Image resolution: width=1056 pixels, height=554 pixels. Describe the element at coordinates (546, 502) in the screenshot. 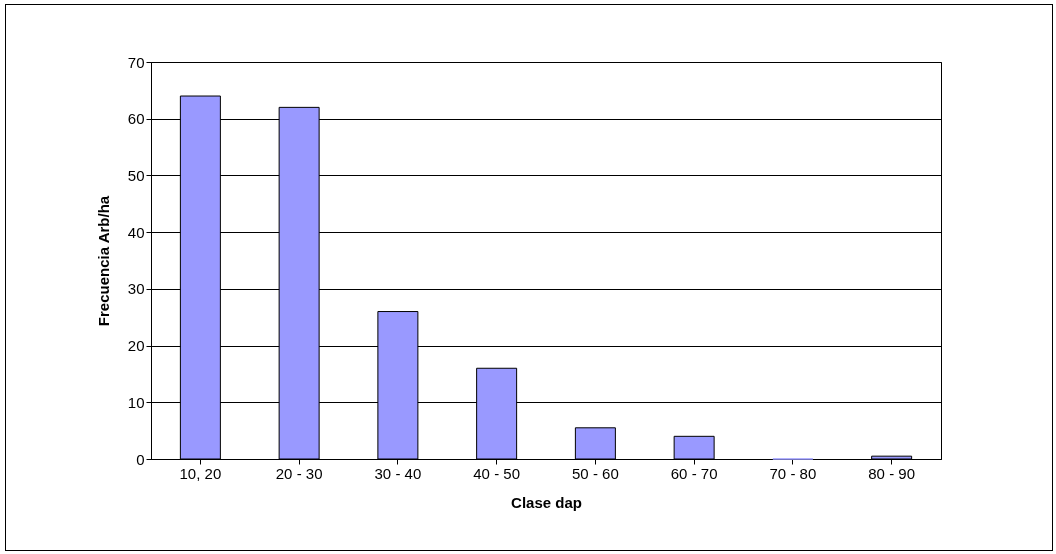

I see `x-axis-title: Clase dap` at that location.